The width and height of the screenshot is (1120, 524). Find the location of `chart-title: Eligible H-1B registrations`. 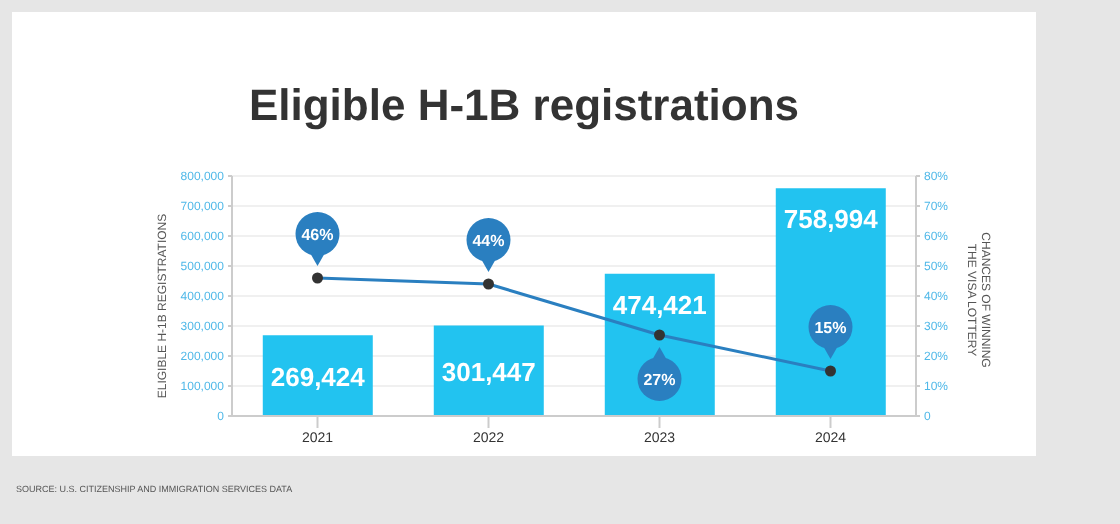

chart-title: Eligible H-1B registrations is located at coordinates (524, 106).